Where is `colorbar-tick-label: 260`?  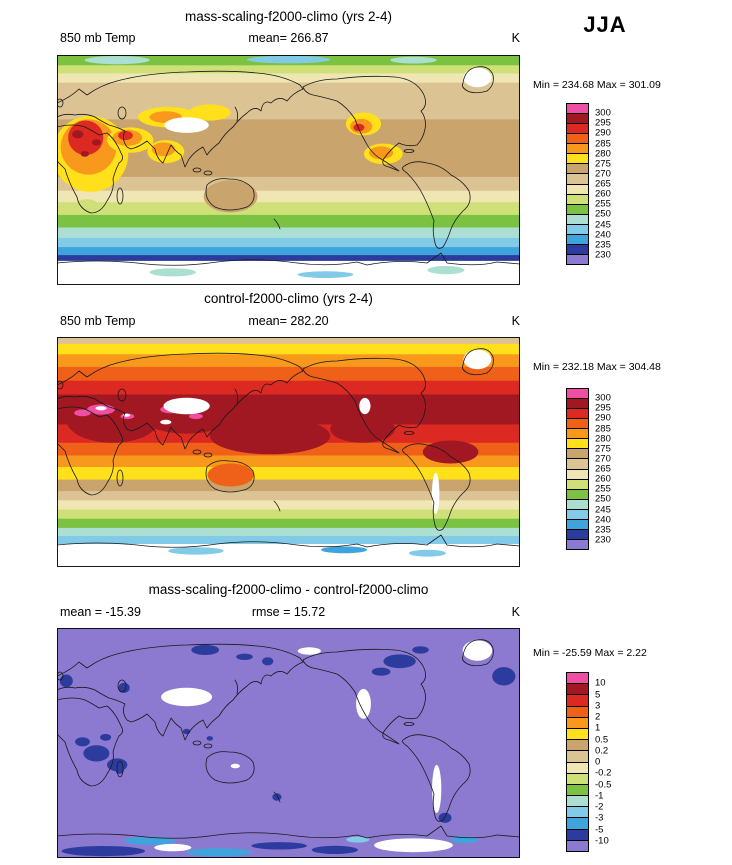
colorbar-tick-label: 260 is located at coordinates (603, 194).